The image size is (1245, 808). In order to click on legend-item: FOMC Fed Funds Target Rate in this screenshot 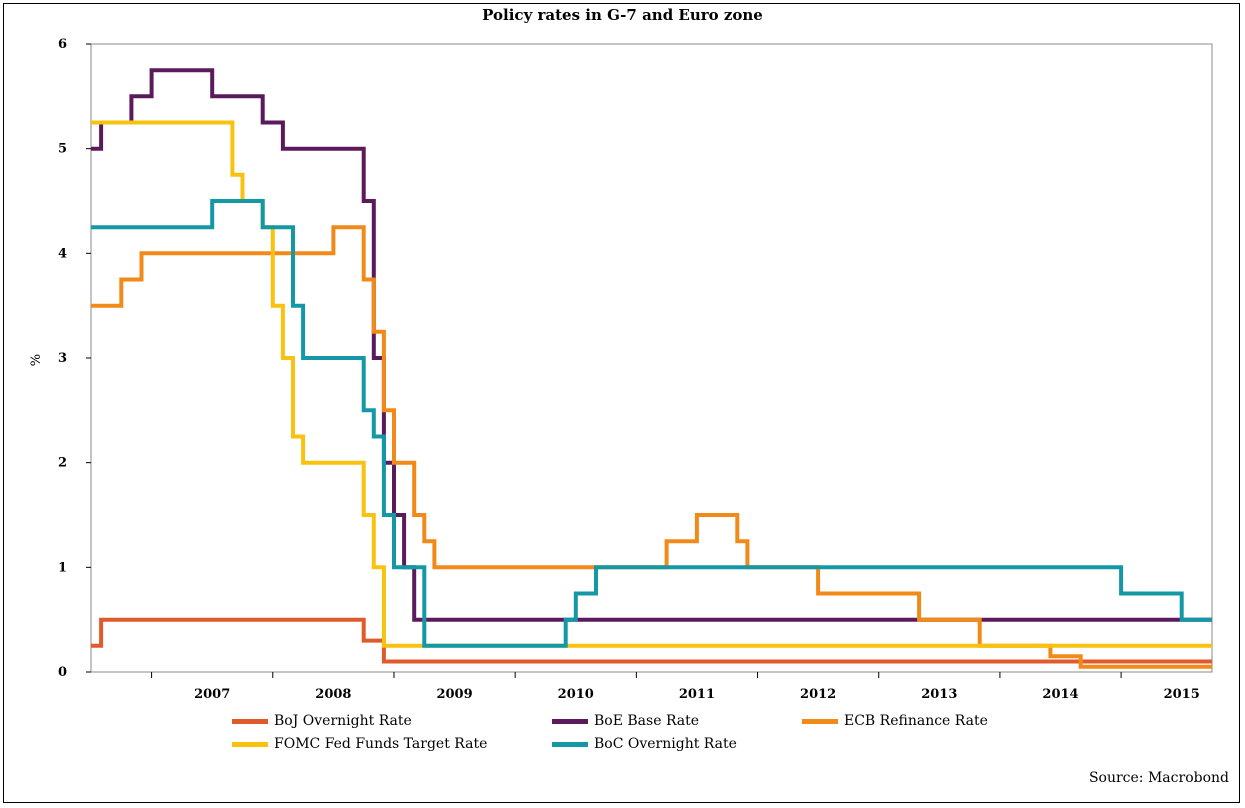, I will do `click(359, 744)`.